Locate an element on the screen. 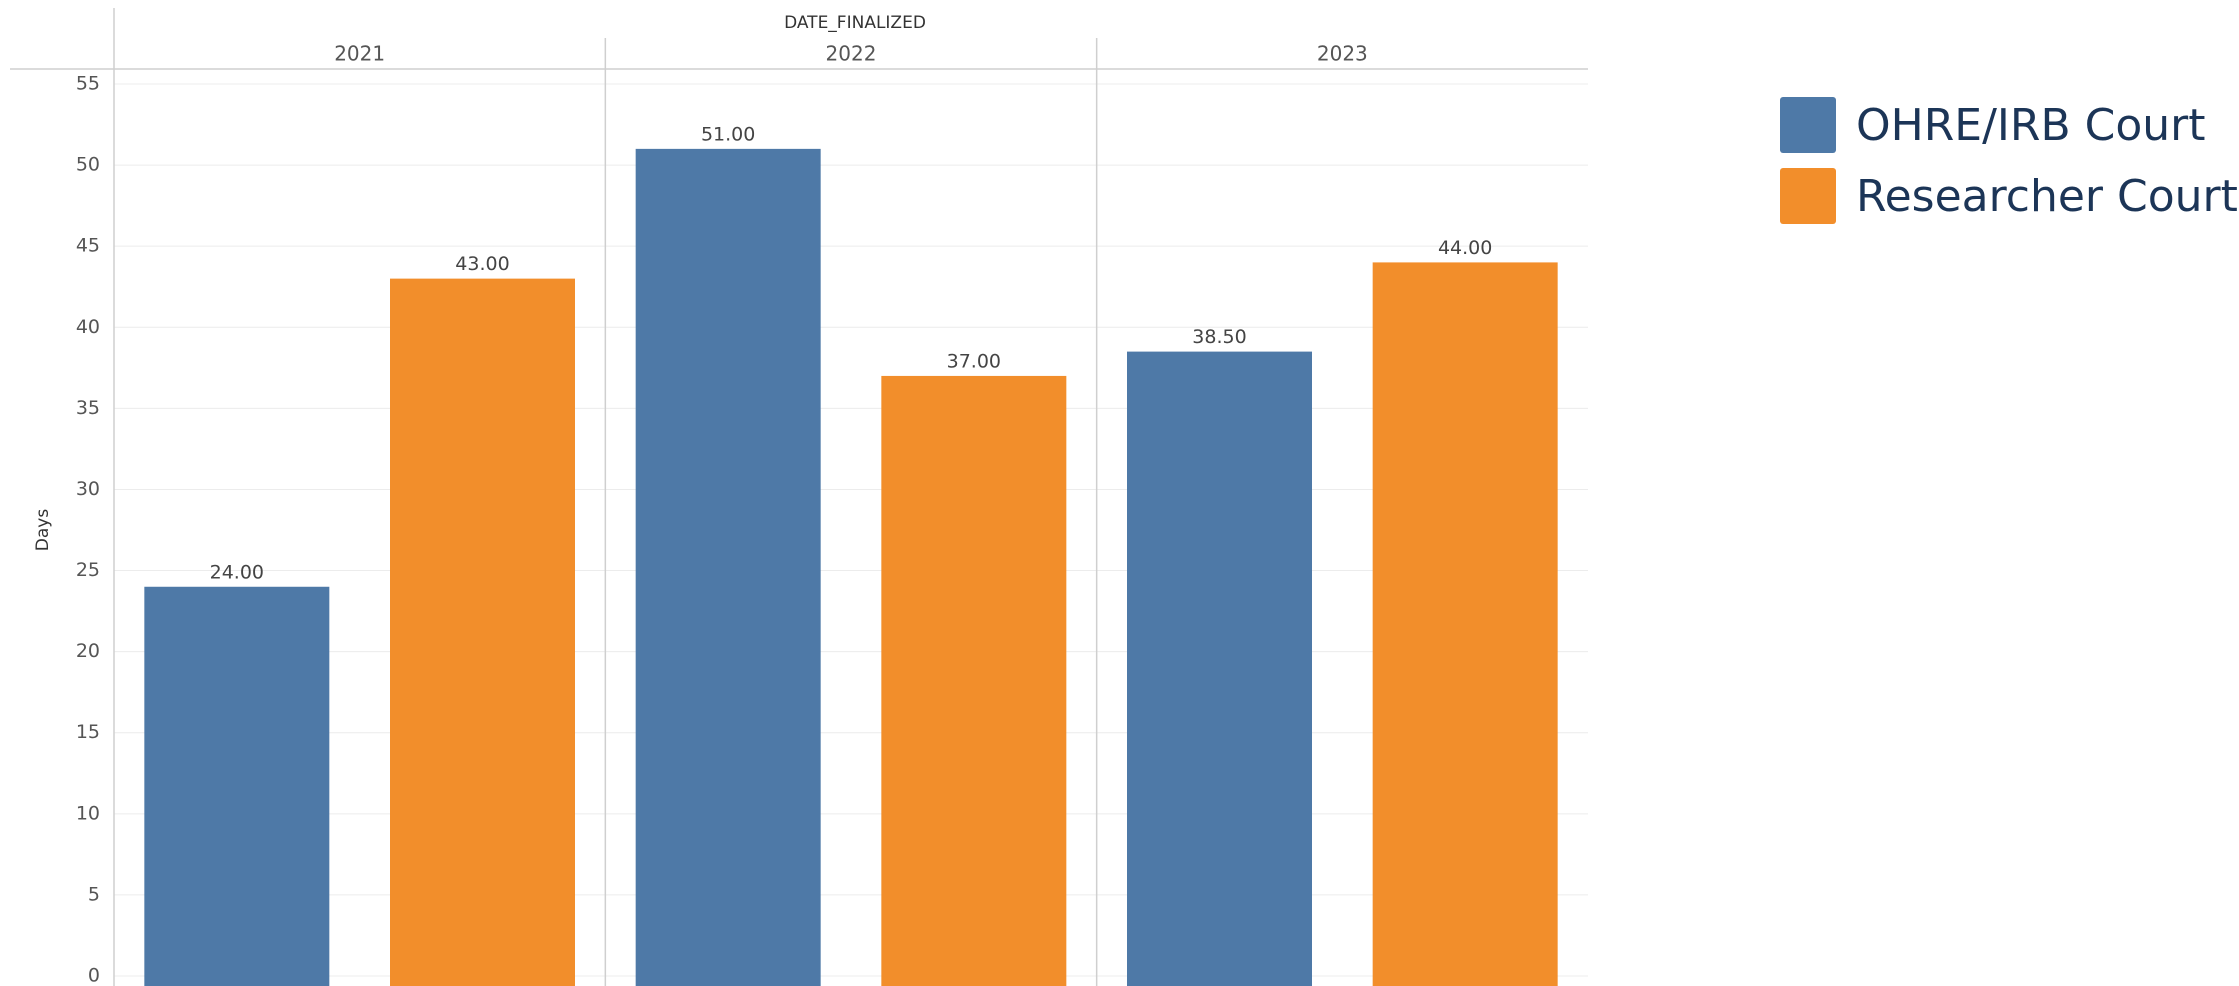 The height and width of the screenshot is (986, 2239). data-label-2023-researcher-court: 44.00 is located at coordinates (1465, 248).